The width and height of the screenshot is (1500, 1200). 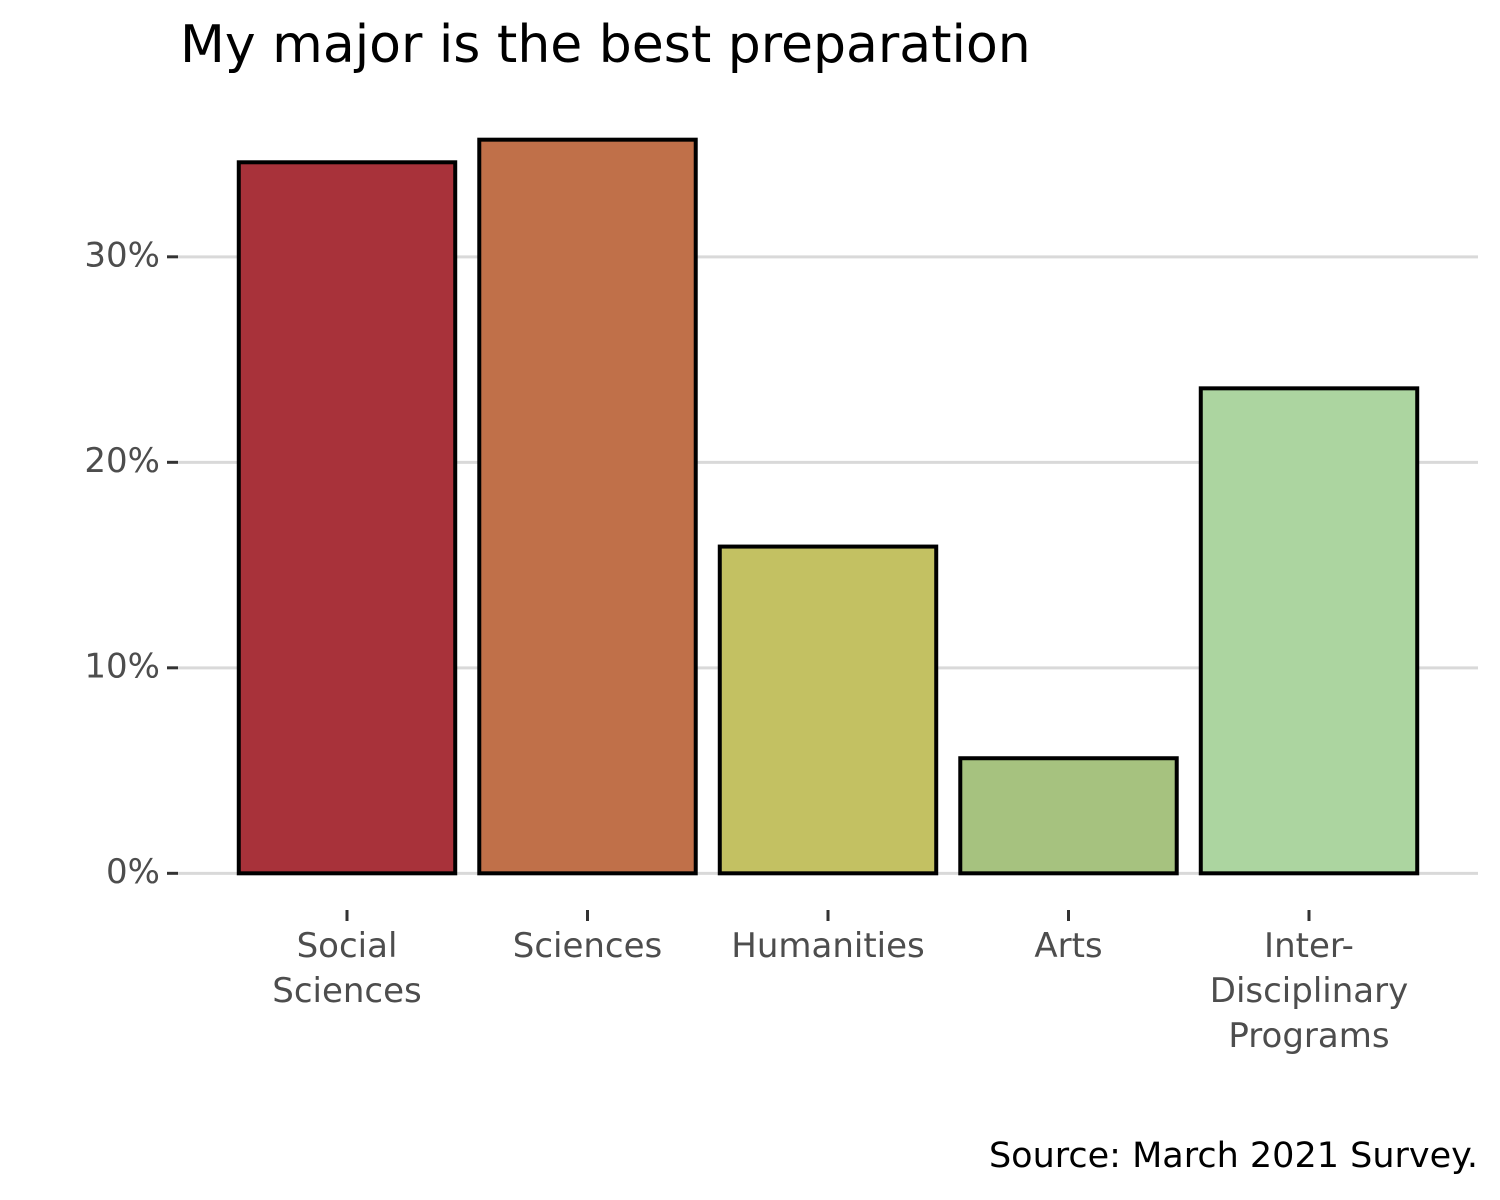 I want to click on y-tick-label: 30%, so click(x=122, y=255).